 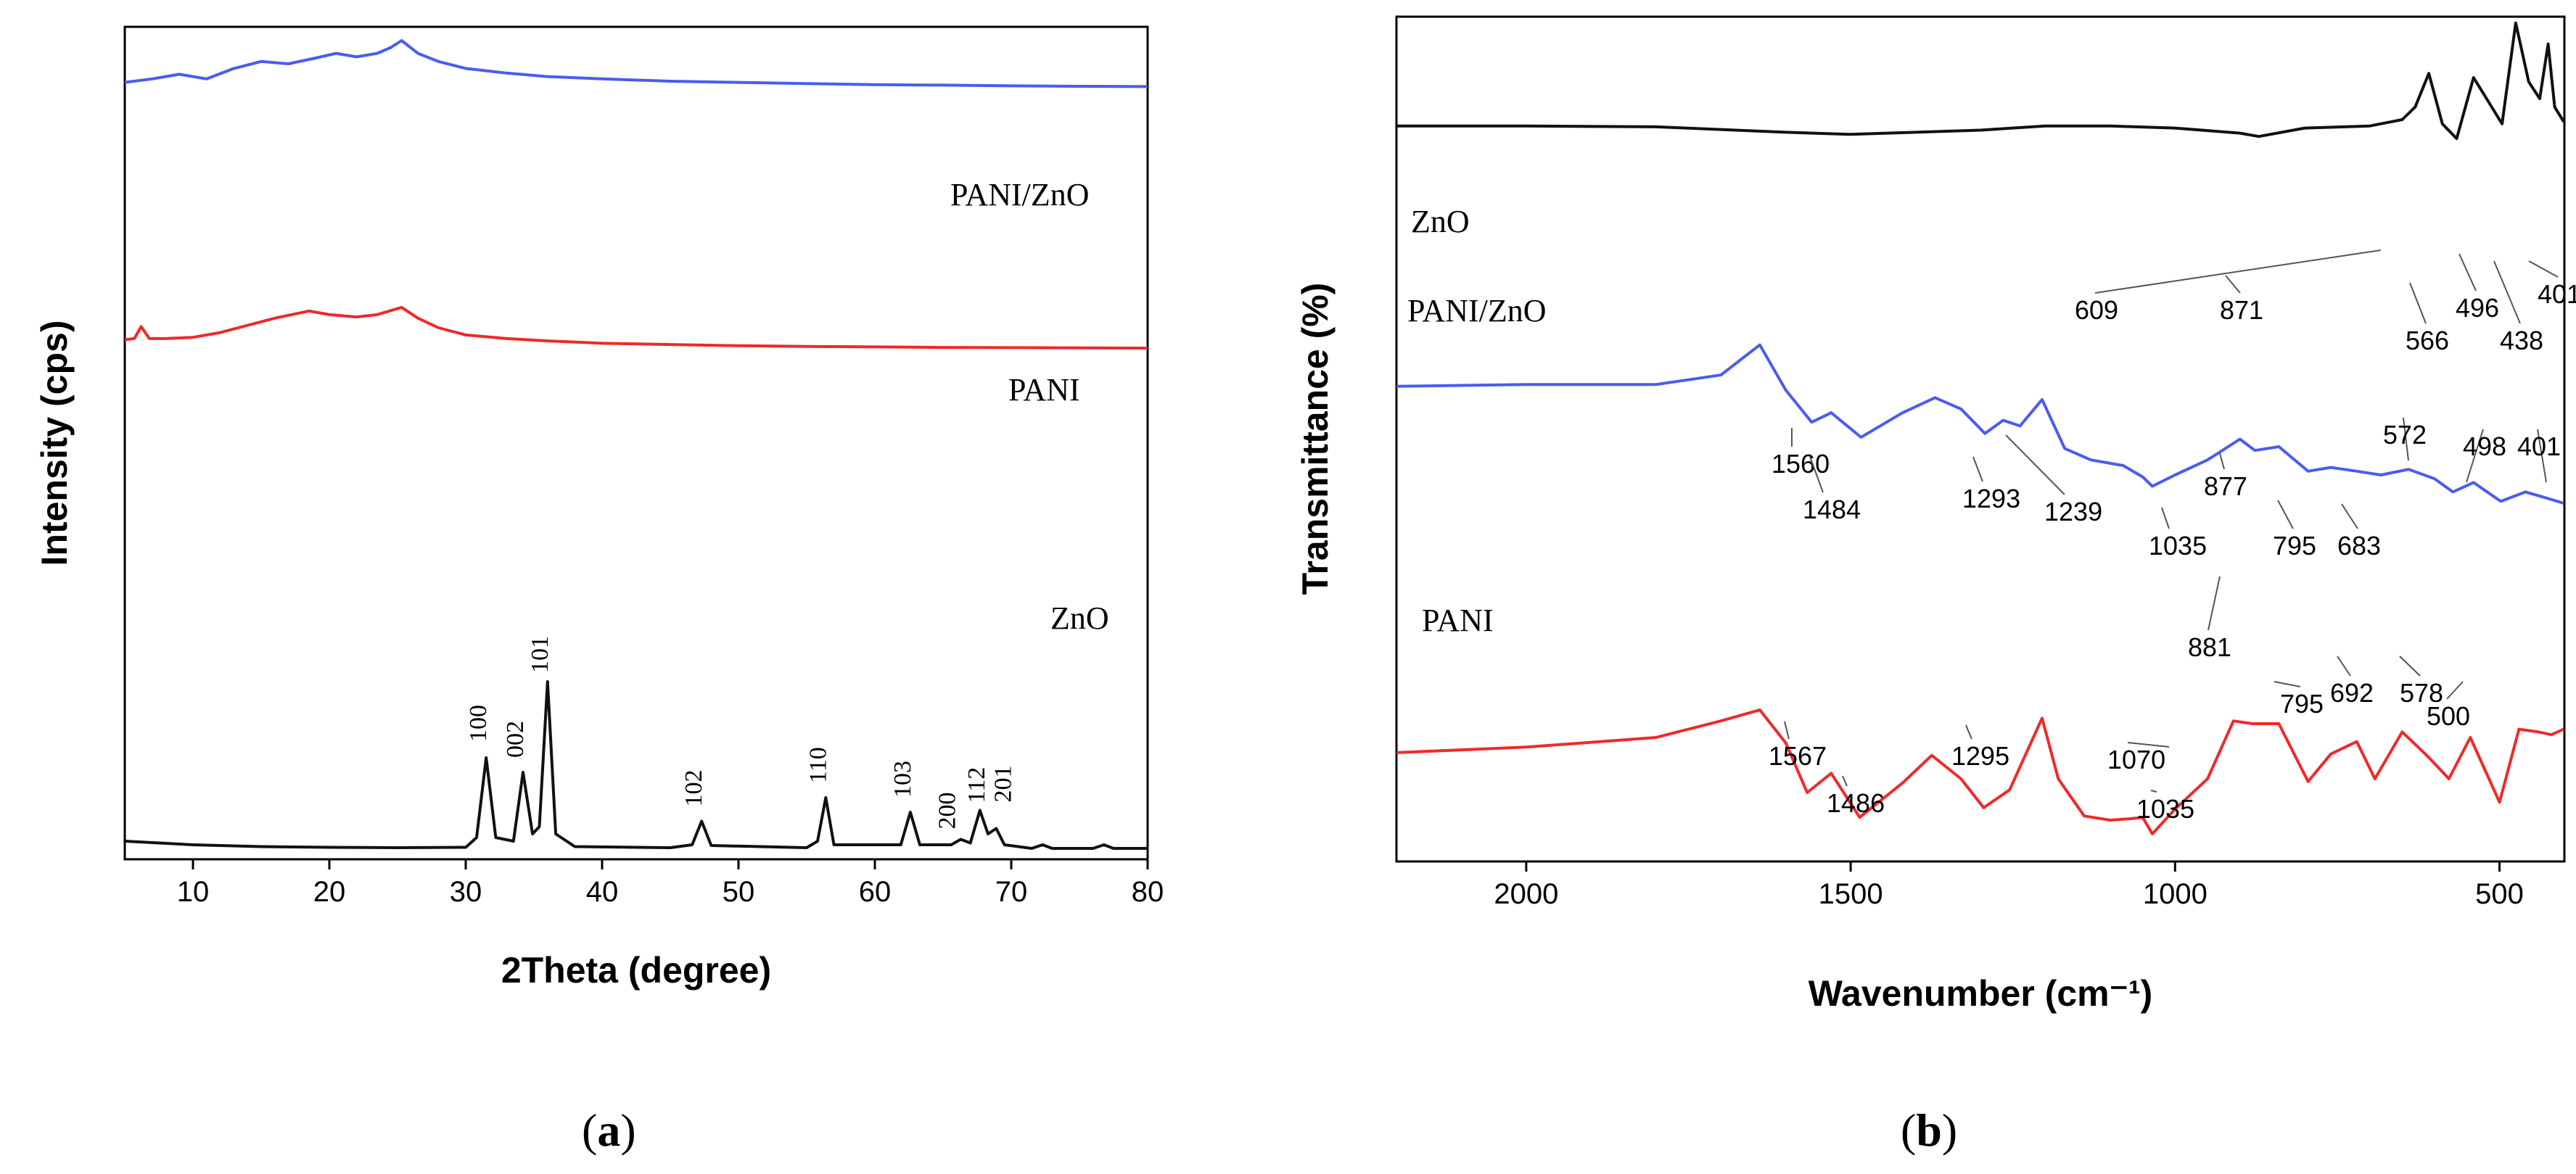 I want to click on peak-label-201: 201, so click(x=1003, y=784).